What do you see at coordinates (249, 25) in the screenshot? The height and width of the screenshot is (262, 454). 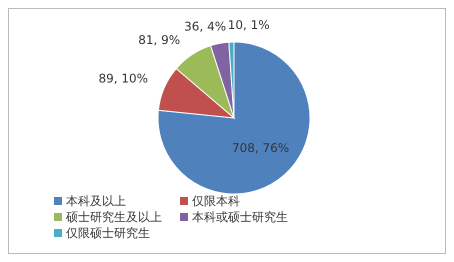 I see `data-label: 10, 1%` at bounding box center [249, 25].